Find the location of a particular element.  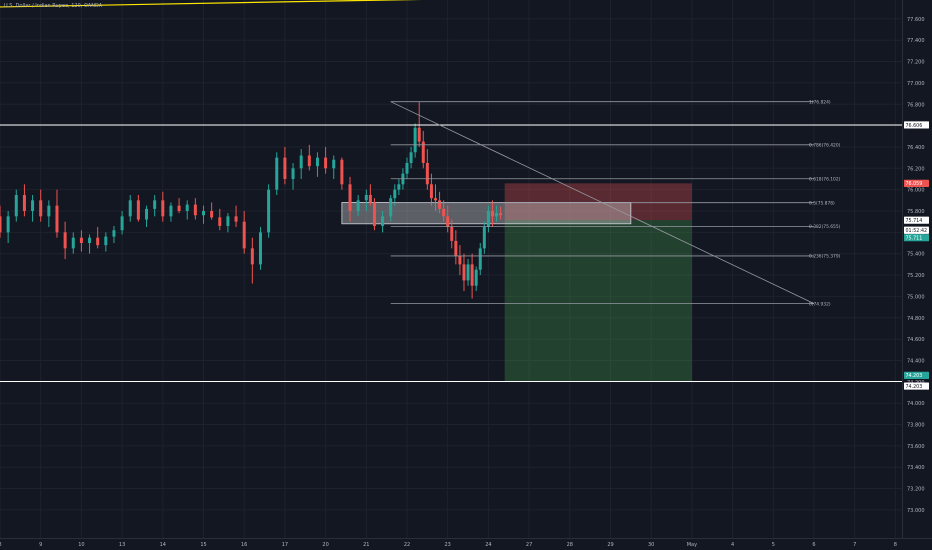

fib-level: 0.236(75.379) is located at coordinates (615, 257).